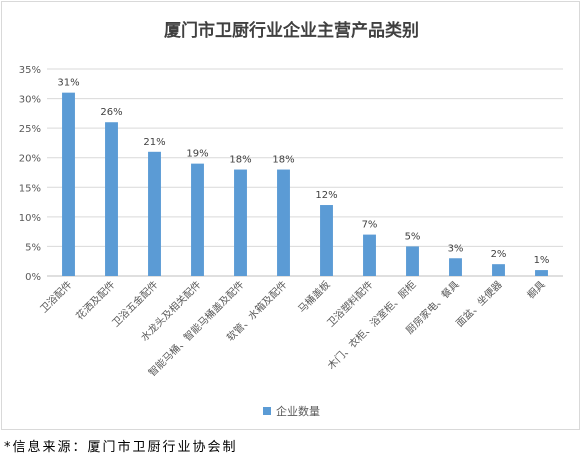  What do you see at coordinates (121, 447) in the screenshot?
I see `source-note: *信息来源：厦门市卫厨行业协会制` at bounding box center [121, 447].